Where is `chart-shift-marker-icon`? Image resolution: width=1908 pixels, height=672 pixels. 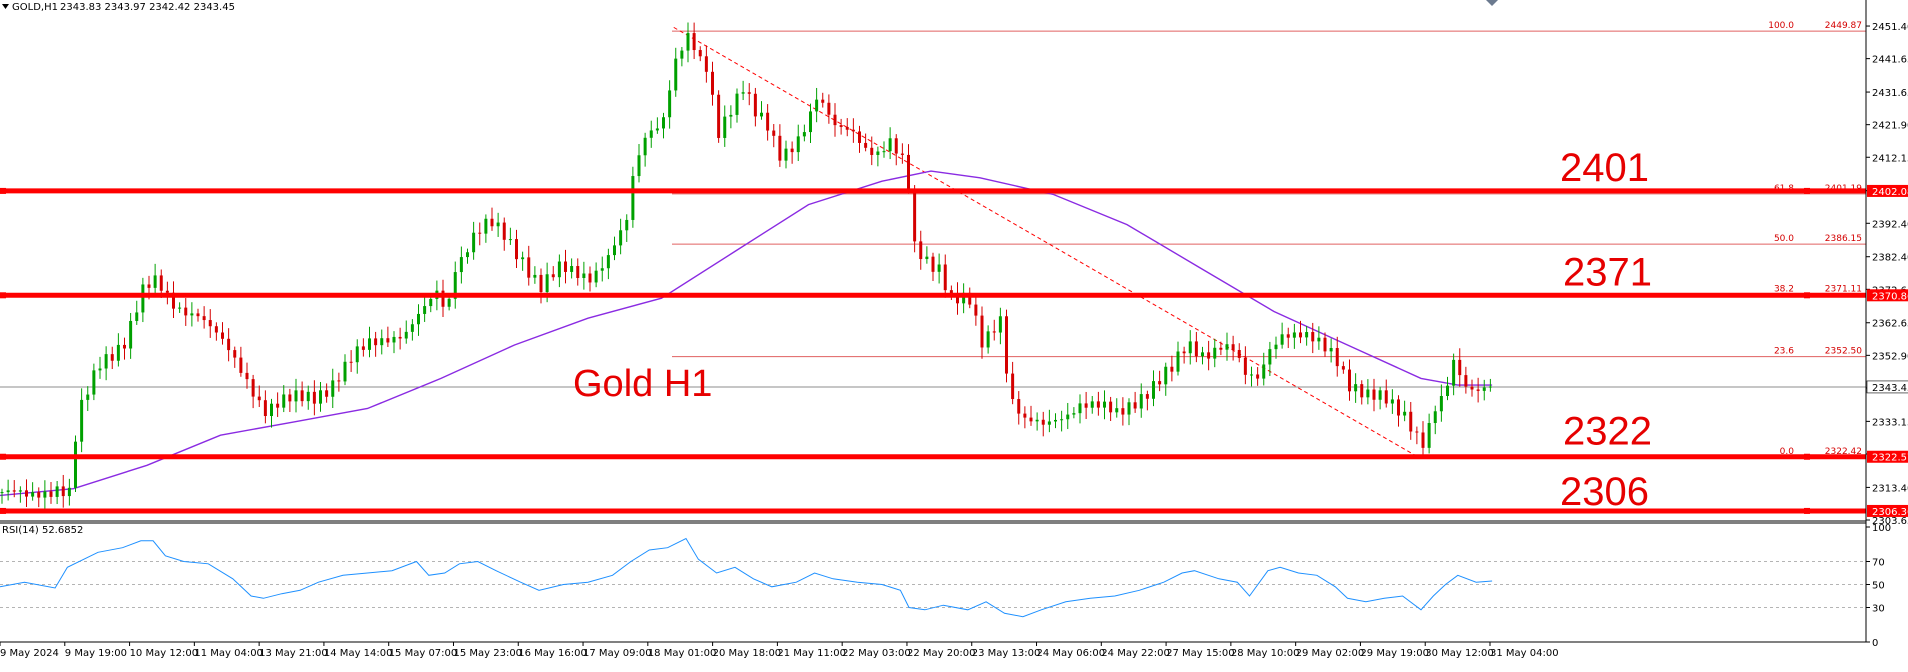
chart-shift-marker-icon is located at coordinates (1492, 3).